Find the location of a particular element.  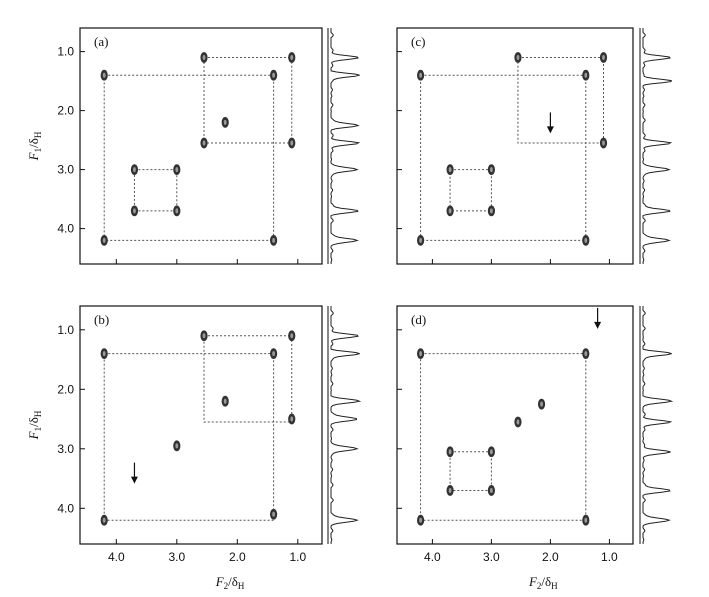

x-tick-label-b-2: 2.0 is located at coordinates (237, 557).